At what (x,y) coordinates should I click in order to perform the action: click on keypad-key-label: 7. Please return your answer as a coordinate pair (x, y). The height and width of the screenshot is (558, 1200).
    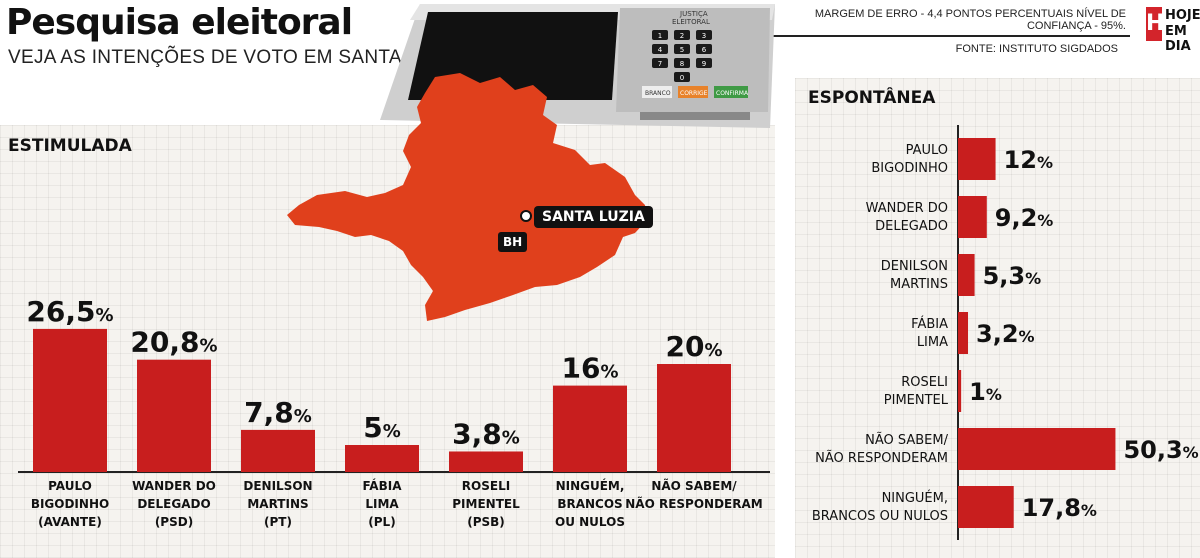
    Looking at the image, I should click on (660, 64).